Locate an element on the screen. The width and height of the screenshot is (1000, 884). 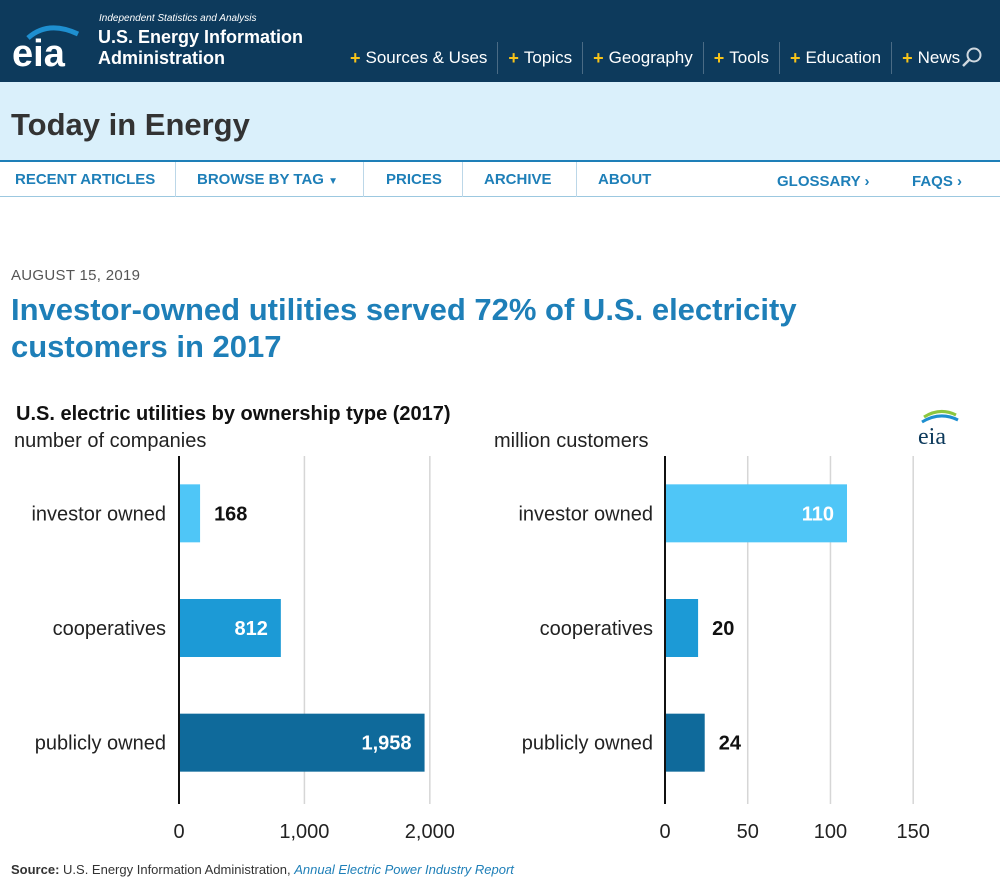
nav-geography: + Geography is located at coordinates (642, 58).